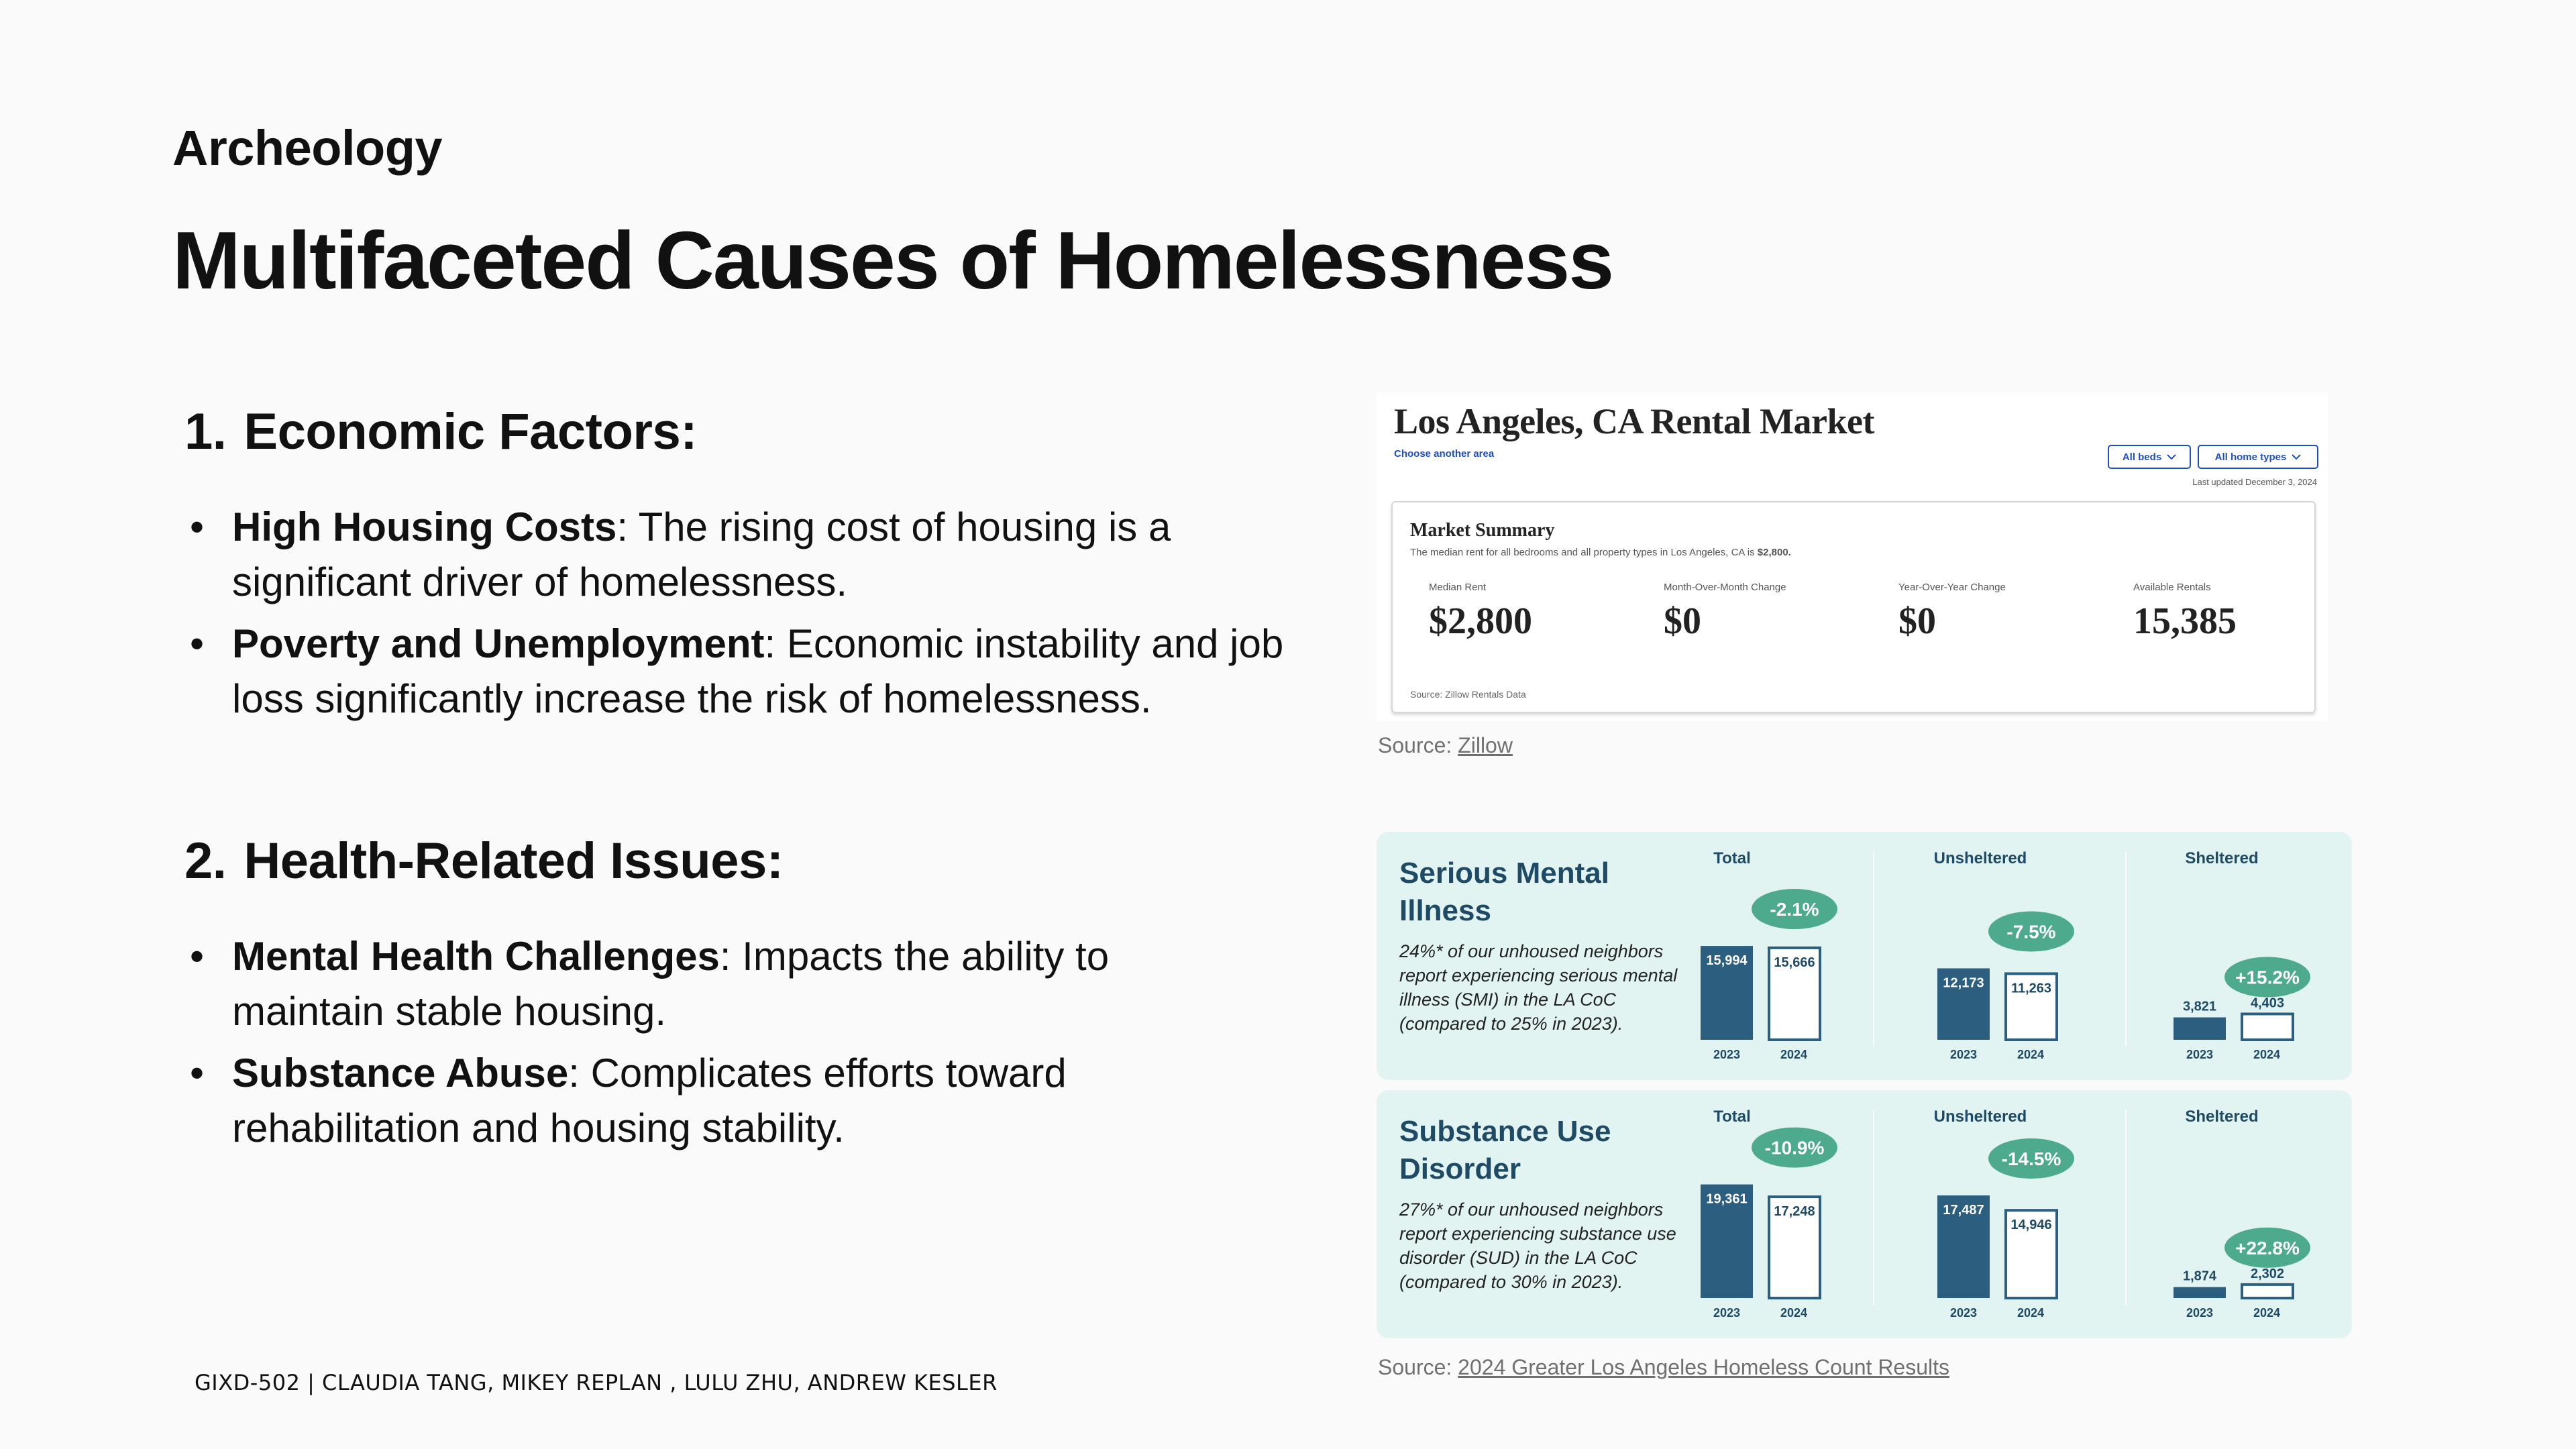 This screenshot has height=1449, width=2576. What do you see at coordinates (1634, 421) in the screenshot?
I see `zillow-title: Los Angeles, CA Rental Market` at bounding box center [1634, 421].